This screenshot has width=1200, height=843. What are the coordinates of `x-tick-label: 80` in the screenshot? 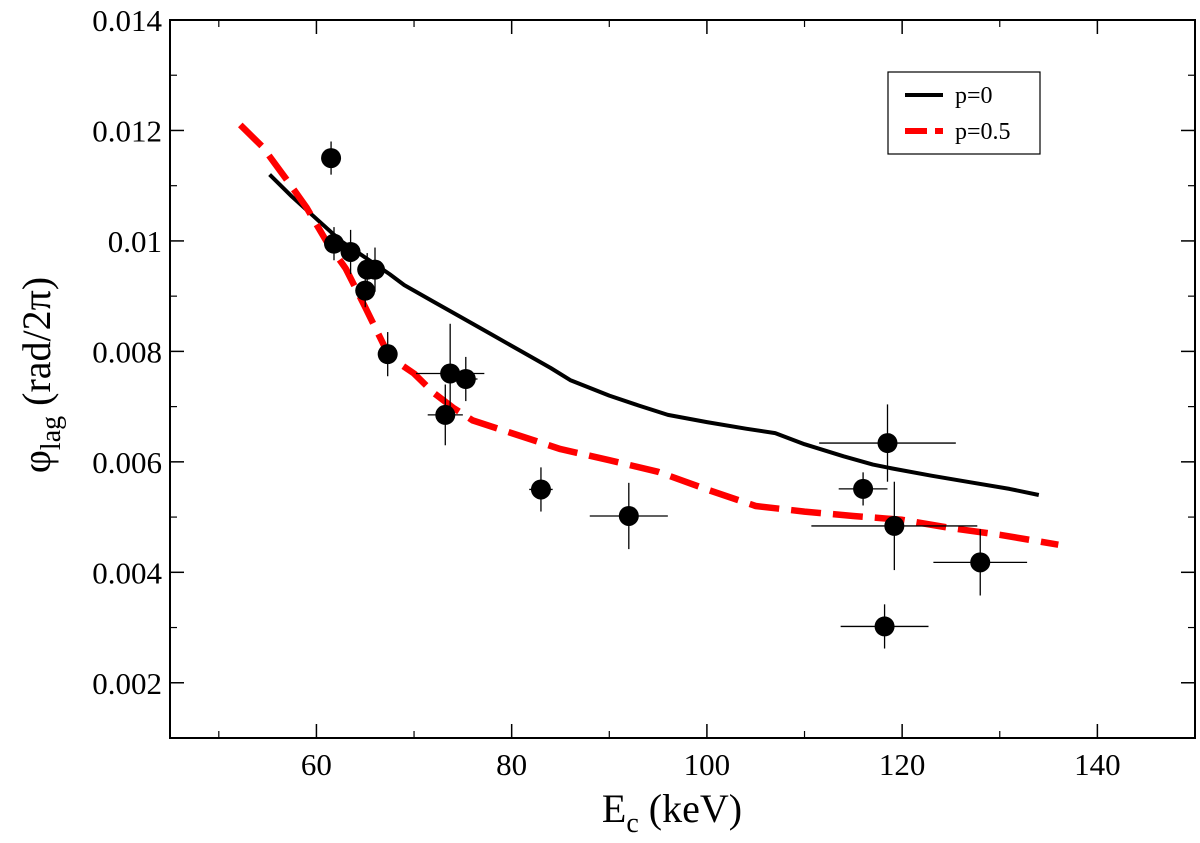 It's located at (511, 764).